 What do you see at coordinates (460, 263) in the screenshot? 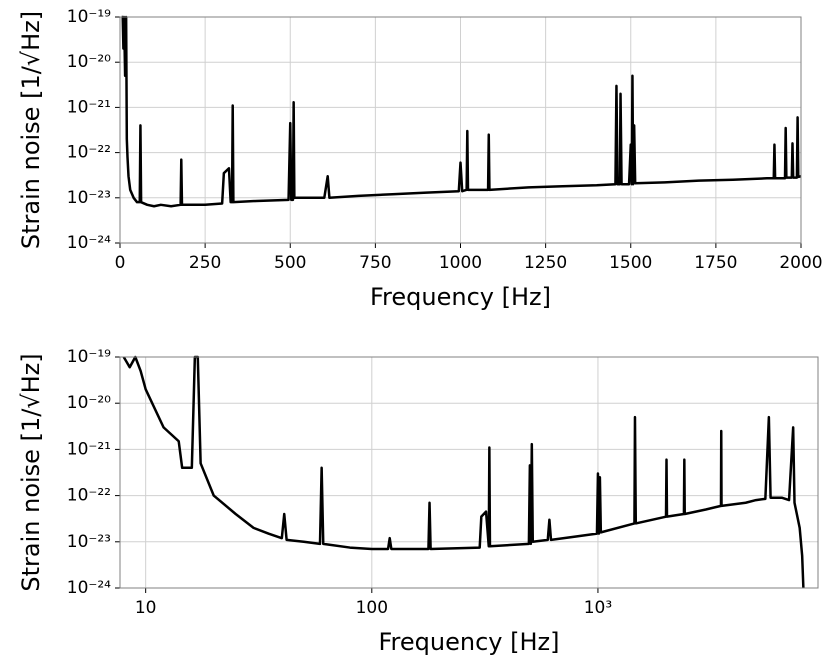
I see `x-tick-label: 1000` at bounding box center [460, 263].